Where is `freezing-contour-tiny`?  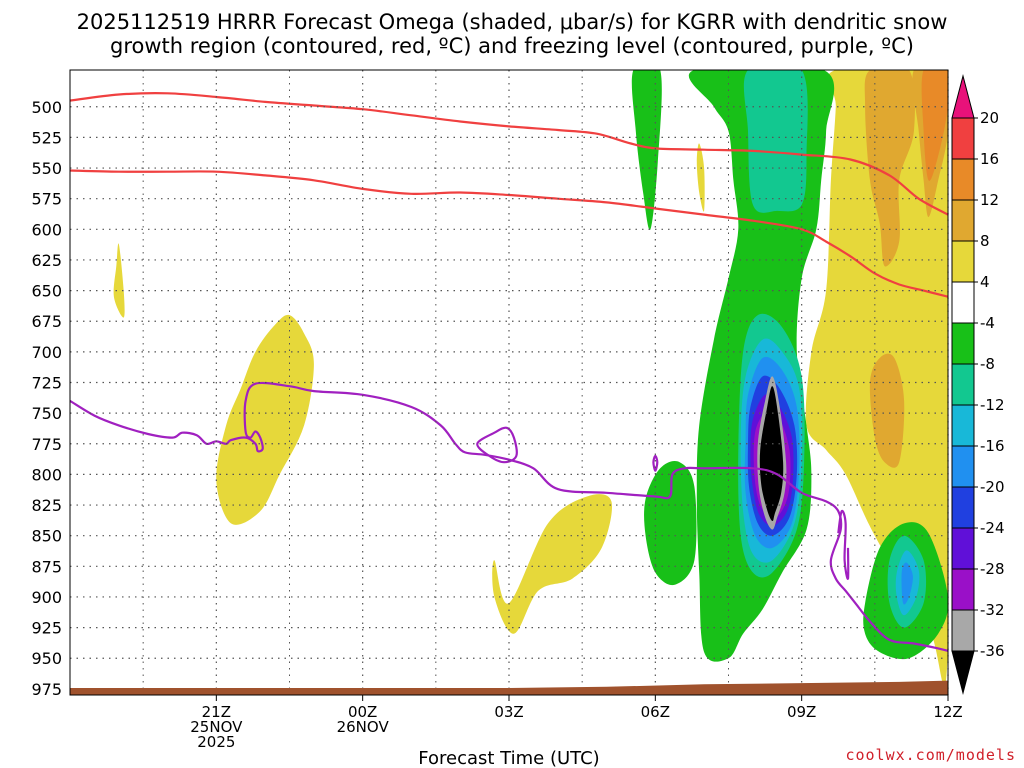 freezing-contour-tiny is located at coordinates (655, 463).